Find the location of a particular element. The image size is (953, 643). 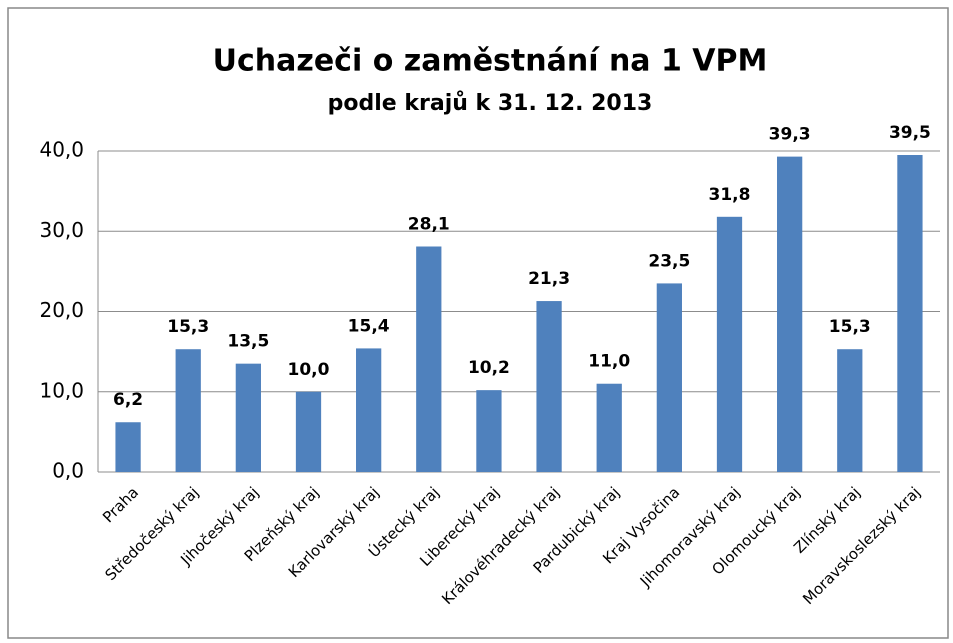

value-label: 10,0 is located at coordinates (309, 370).